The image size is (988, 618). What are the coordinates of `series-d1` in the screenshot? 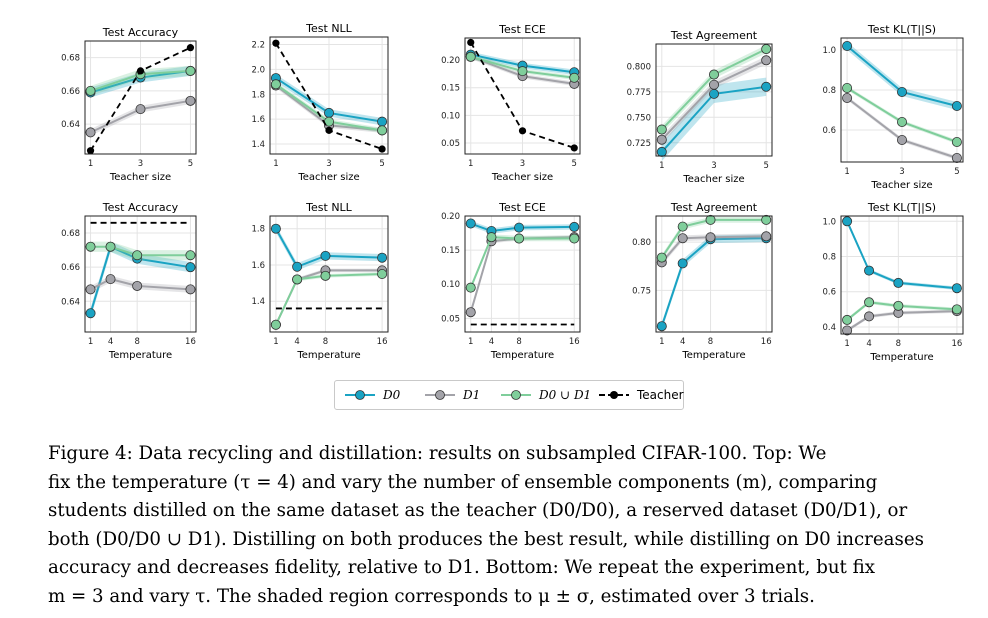 It's located at (140, 284).